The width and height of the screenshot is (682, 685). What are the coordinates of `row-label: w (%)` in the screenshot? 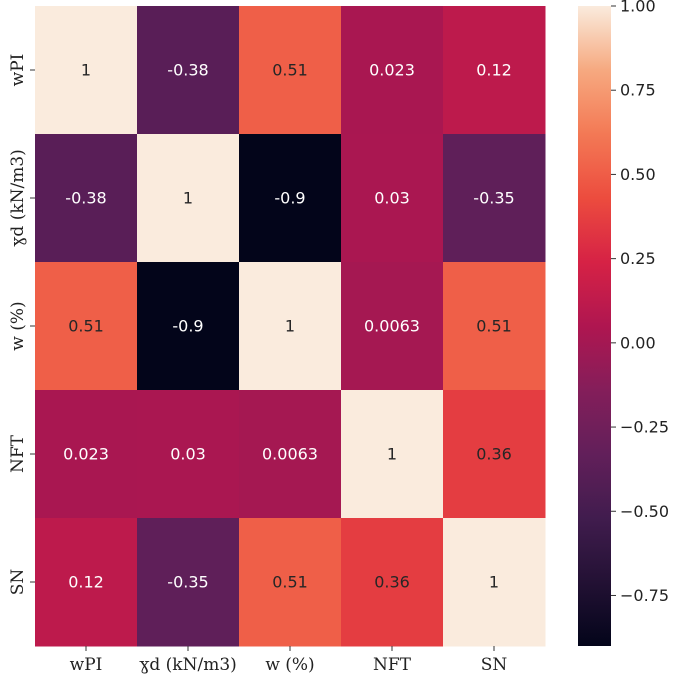 It's located at (18, 325).